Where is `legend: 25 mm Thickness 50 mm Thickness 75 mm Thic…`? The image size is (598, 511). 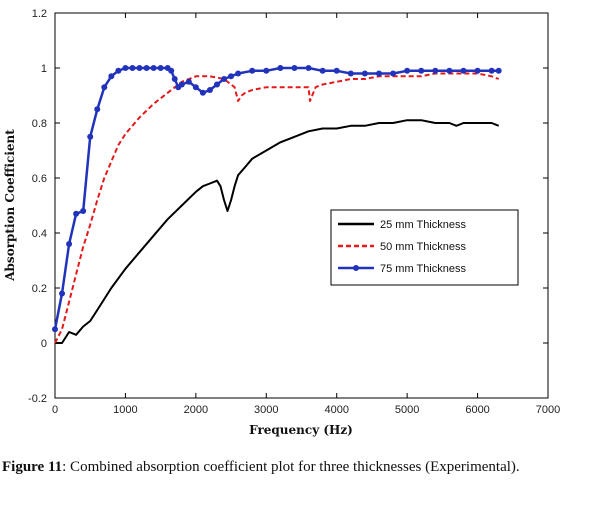
legend: 25 mm Thickness 50 mm Thickness 75 mm Thic… is located at coordinates (424, 247).